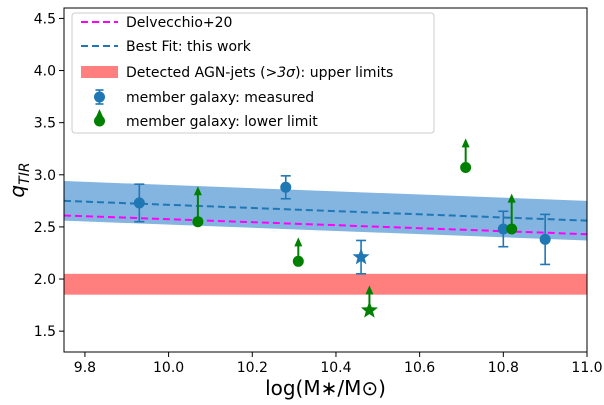 The image size is (604, 405). Describe the element at coordinates (298, 242) in the screenshot. I see `lower-limit-arrow-1-head` at that location.